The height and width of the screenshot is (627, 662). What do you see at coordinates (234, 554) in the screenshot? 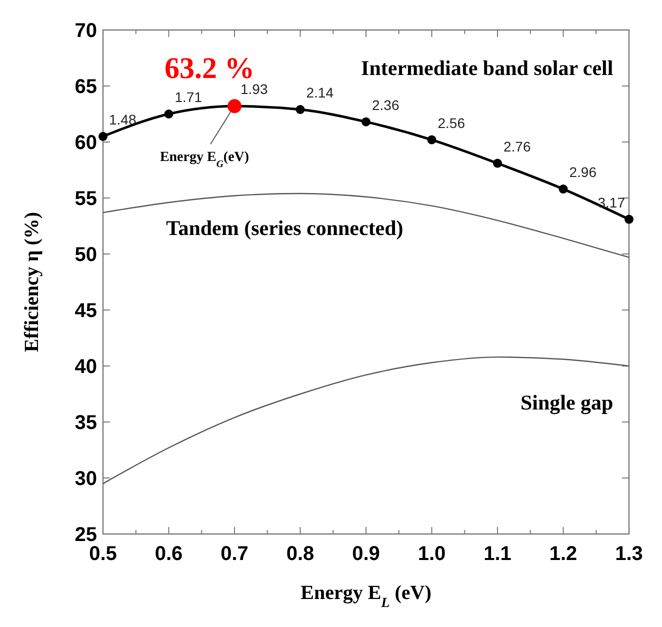
I see `x-tick-label: 0.7` at bounding box center [234, 554].